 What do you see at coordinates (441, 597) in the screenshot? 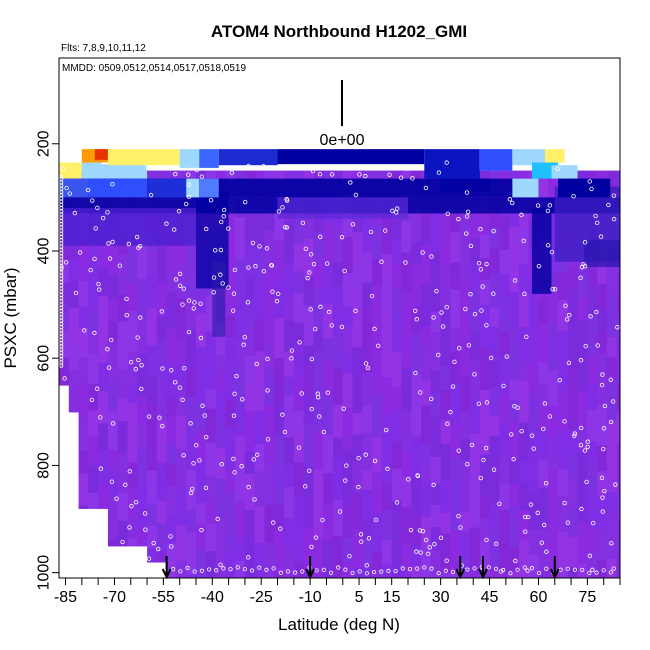
I see `x-tick-label: 30` at bounding box center [441, 597].